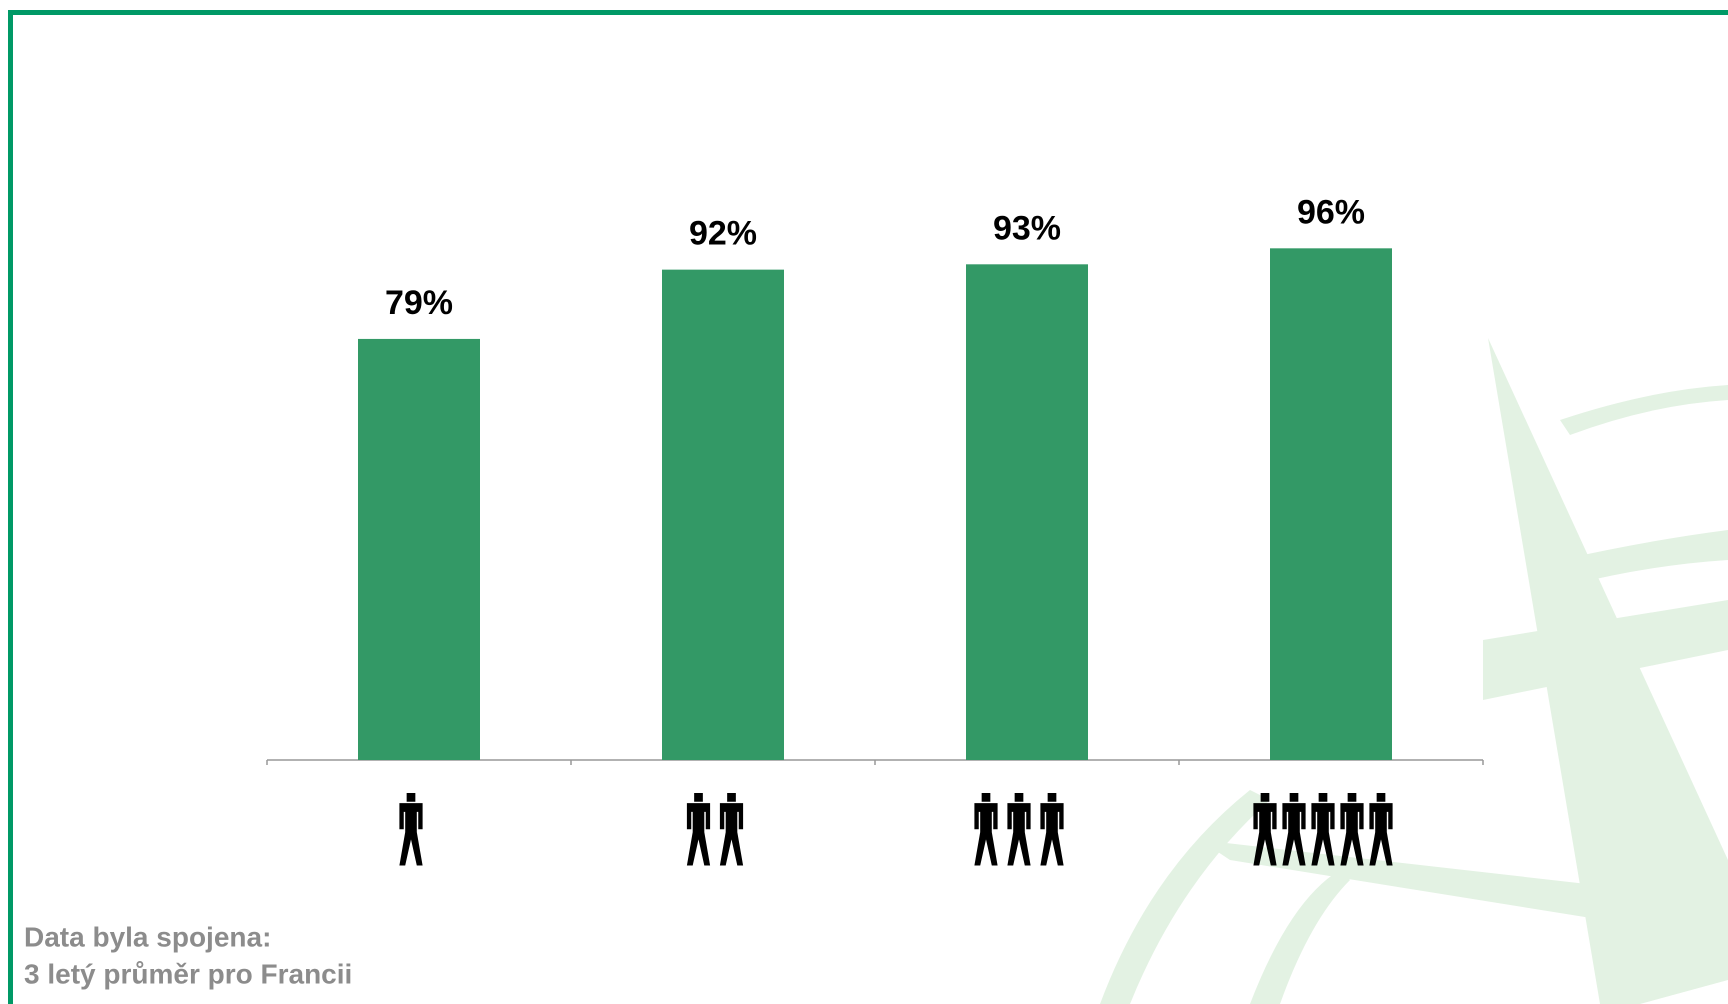 The image size is (1728, 1004). Describe the element at coordinates (868, 12) in the screenshot. I see `frame-top` at that location.